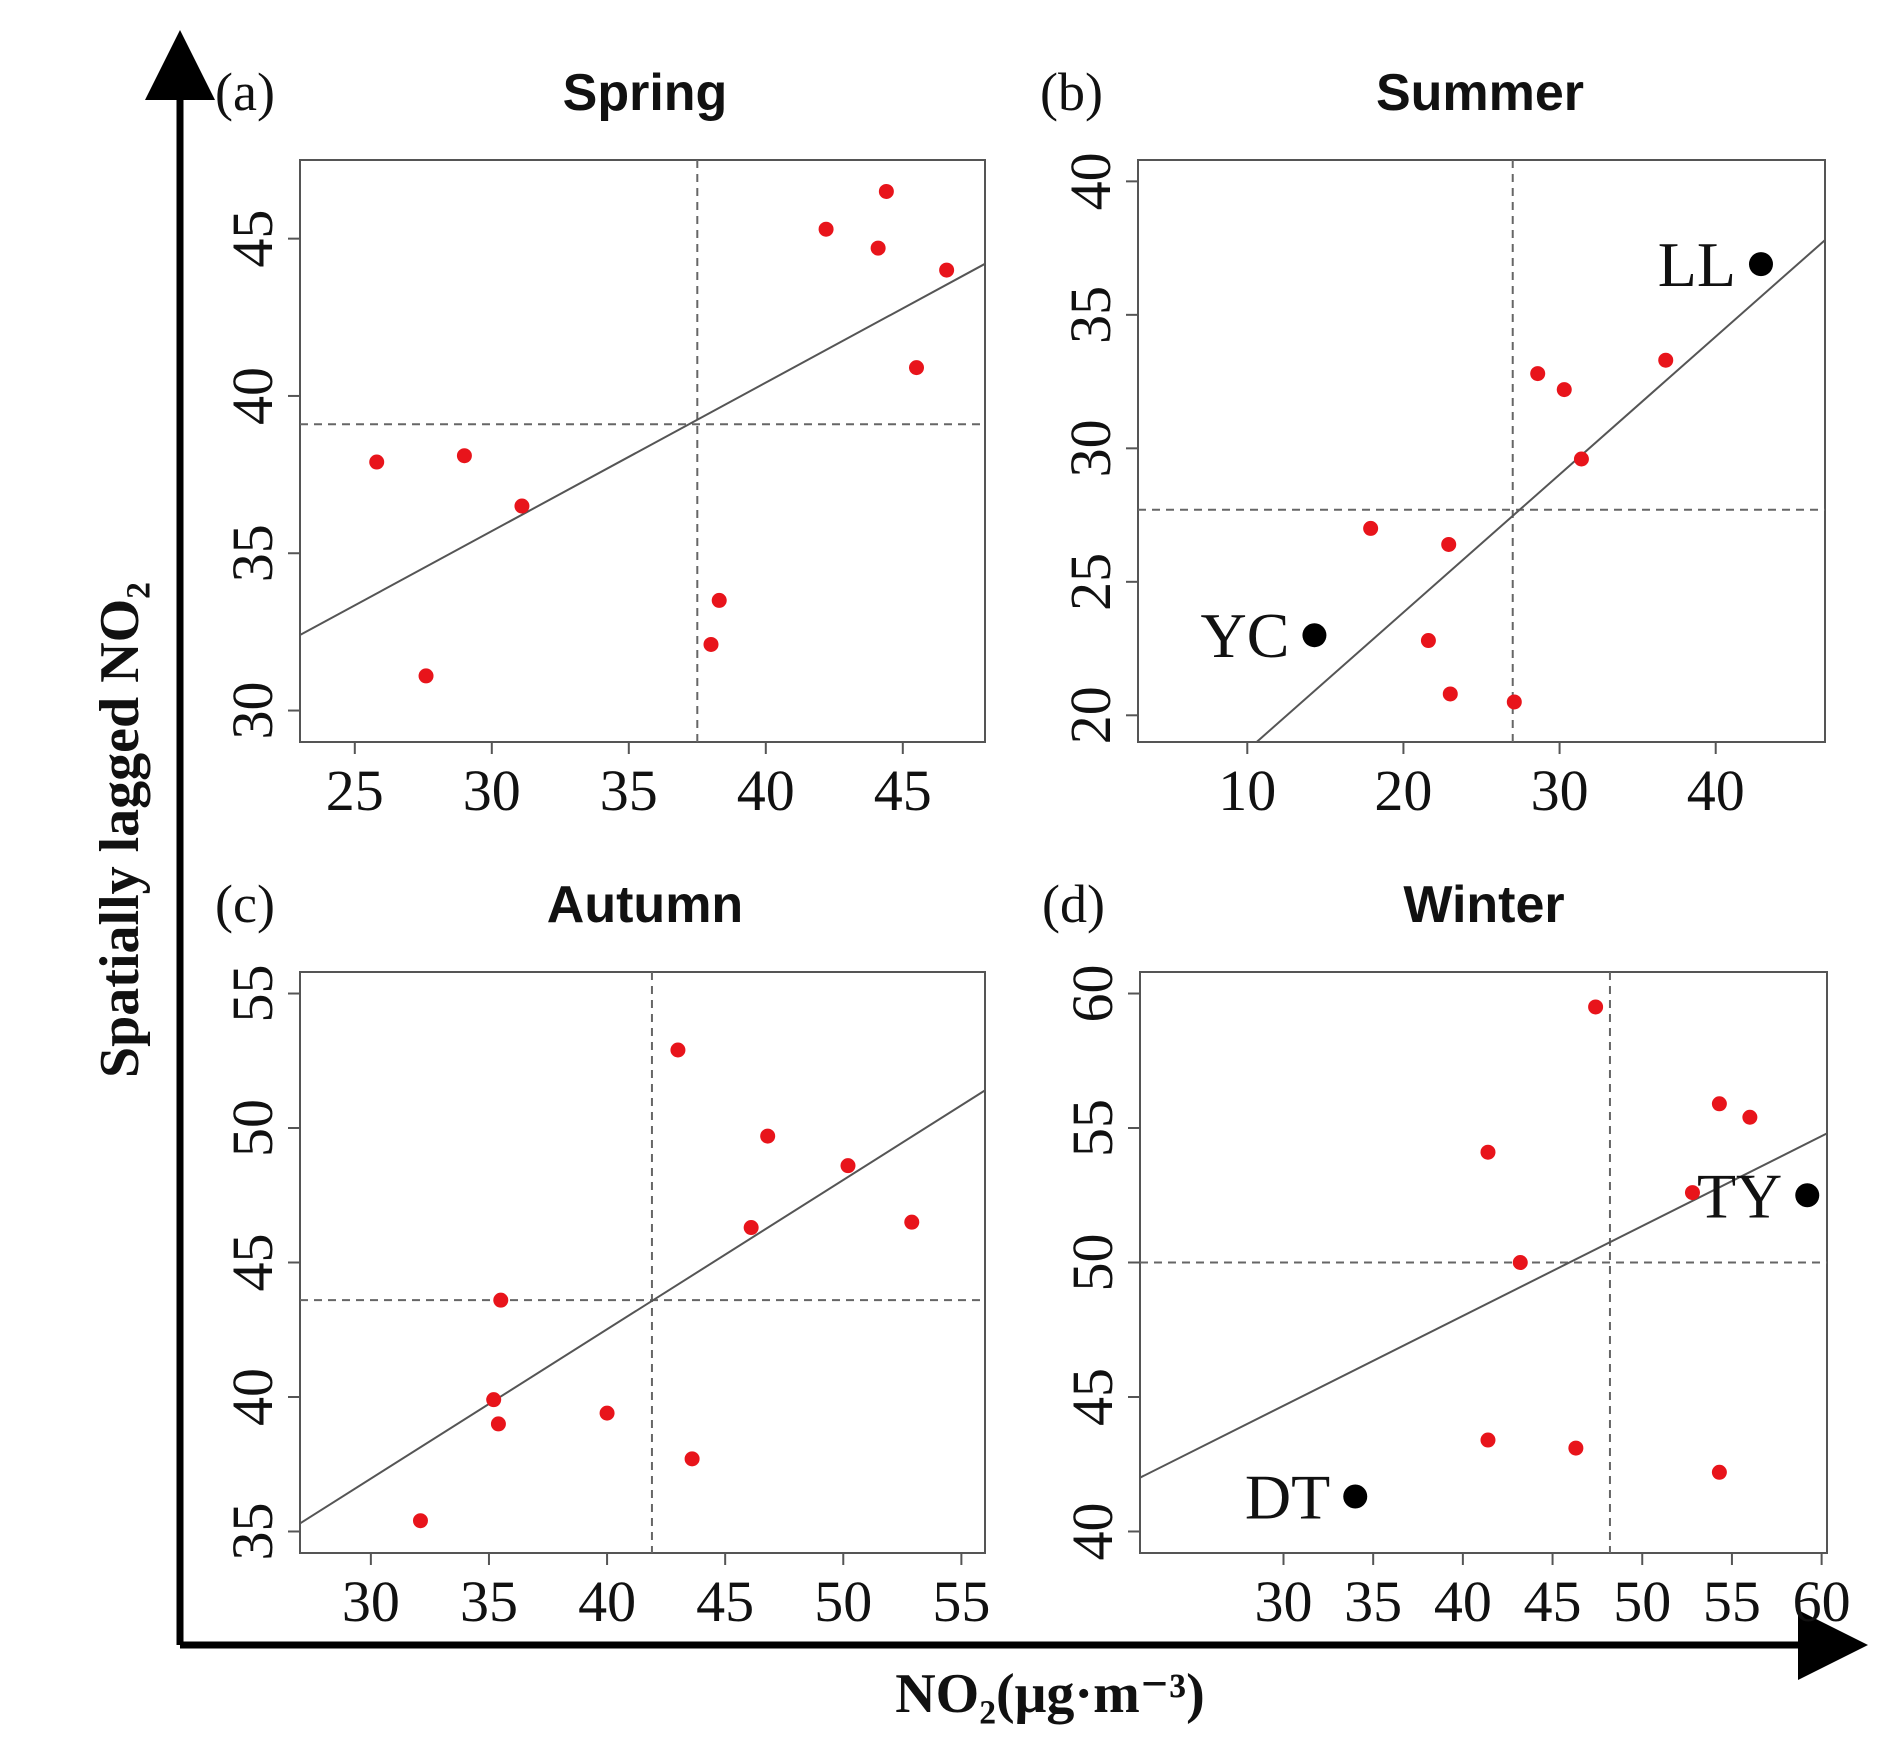 This screenshot has width=1896, height=1760. Describe the element at coordinates (245, 92) in the screenshot. I see `panel-label: (a)` at that location.